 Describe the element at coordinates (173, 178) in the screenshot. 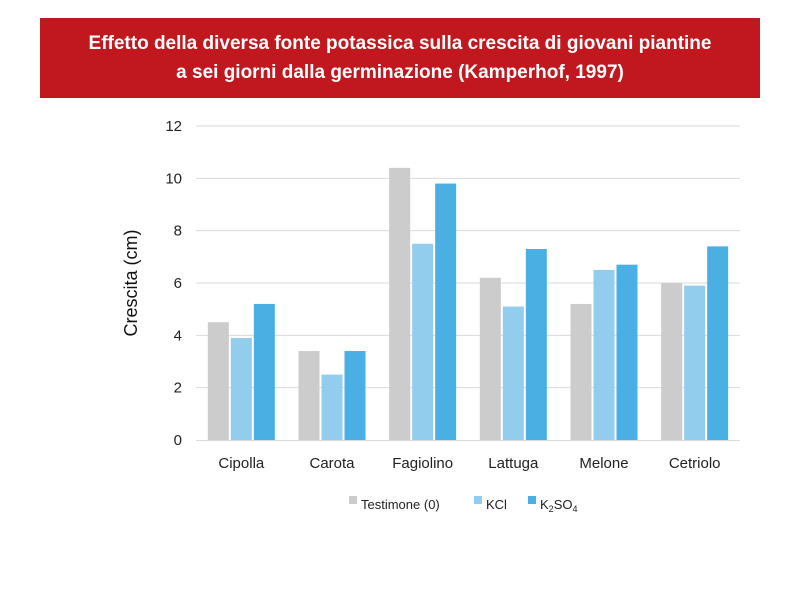

I see `y-tick-label: 10` at that location.